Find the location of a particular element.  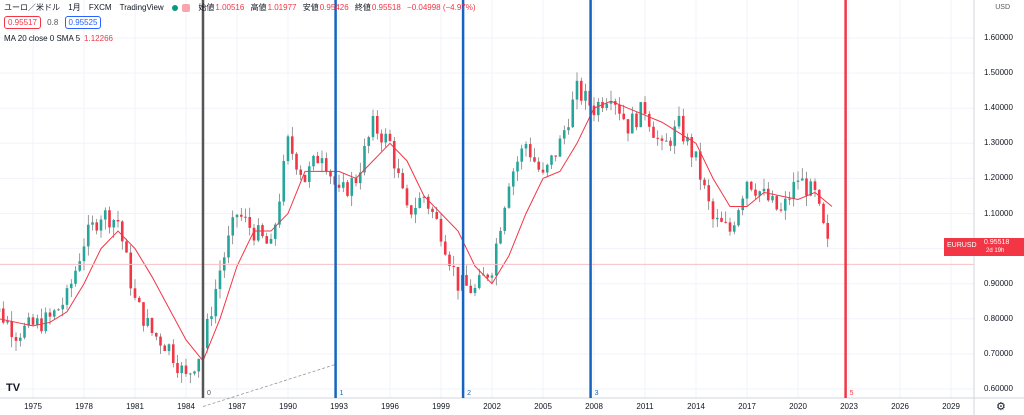

indicator-value: 1.12266 is located at coordinates (98, 38).